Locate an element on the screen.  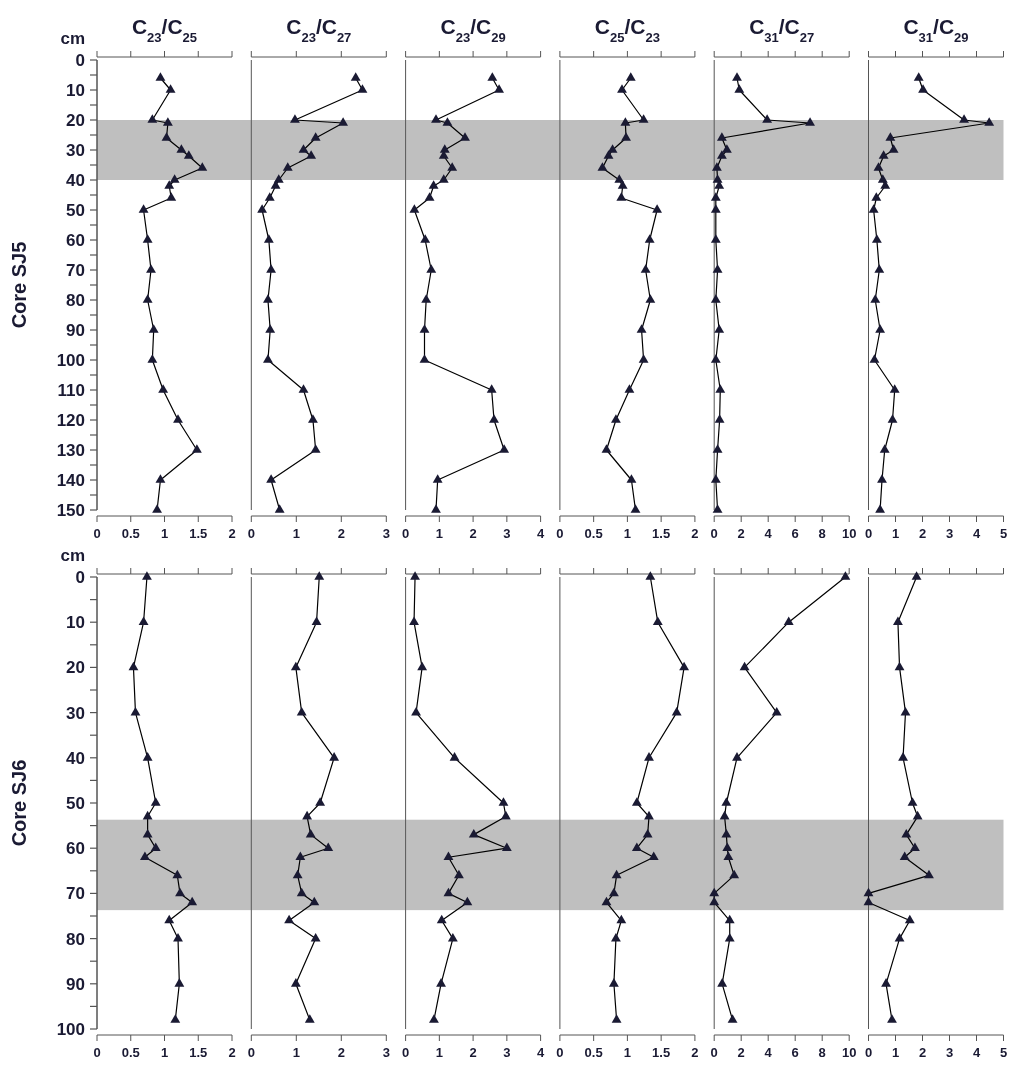
y-axis-title: Core SJ5 is located at coordinates (19, 285).